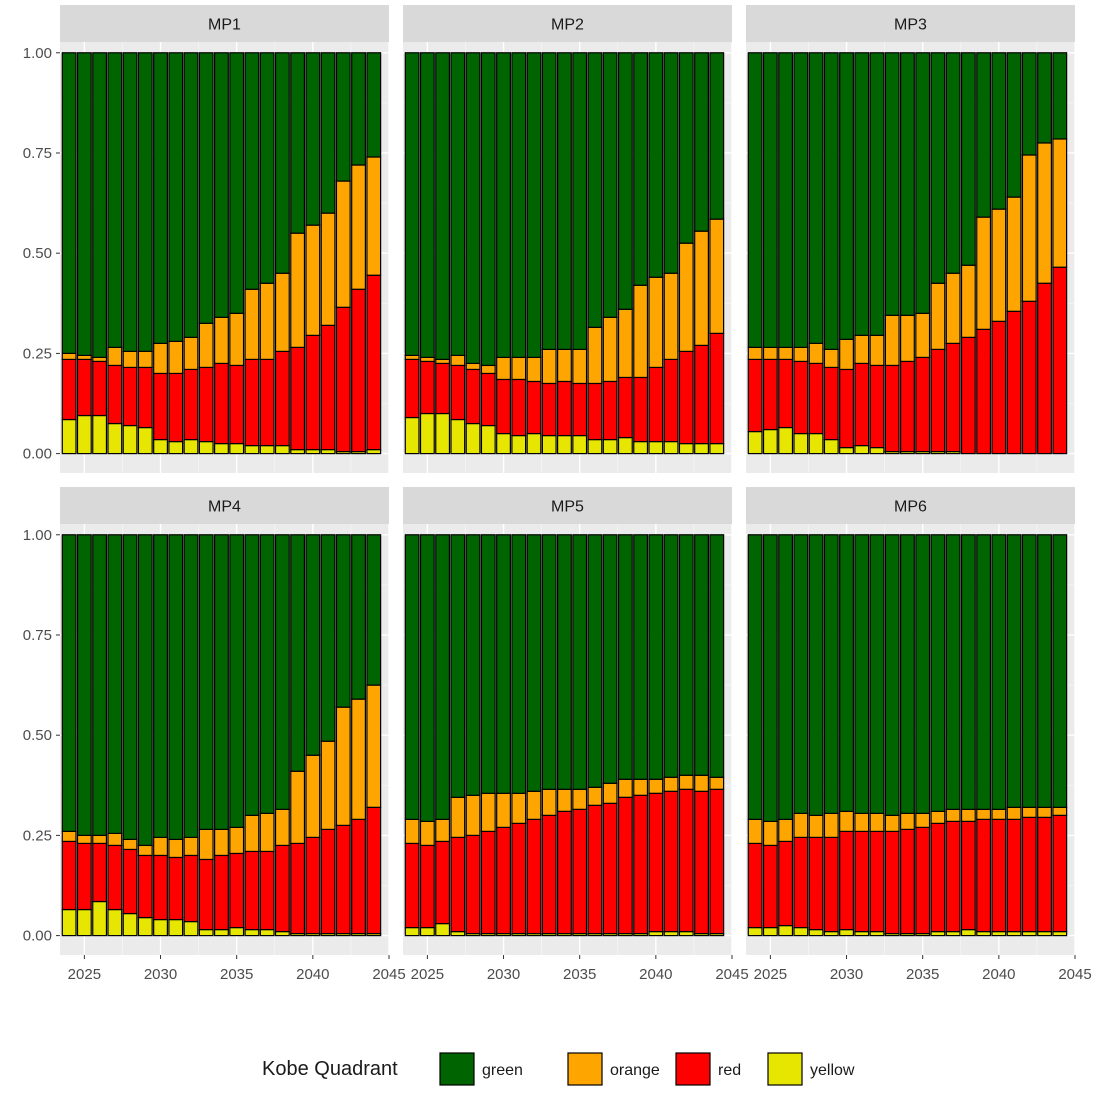  What do you see at coordinates (37, 835) in the screenshot?
I see `y-tick-label: 0.25` at bounding box center [37, 835].